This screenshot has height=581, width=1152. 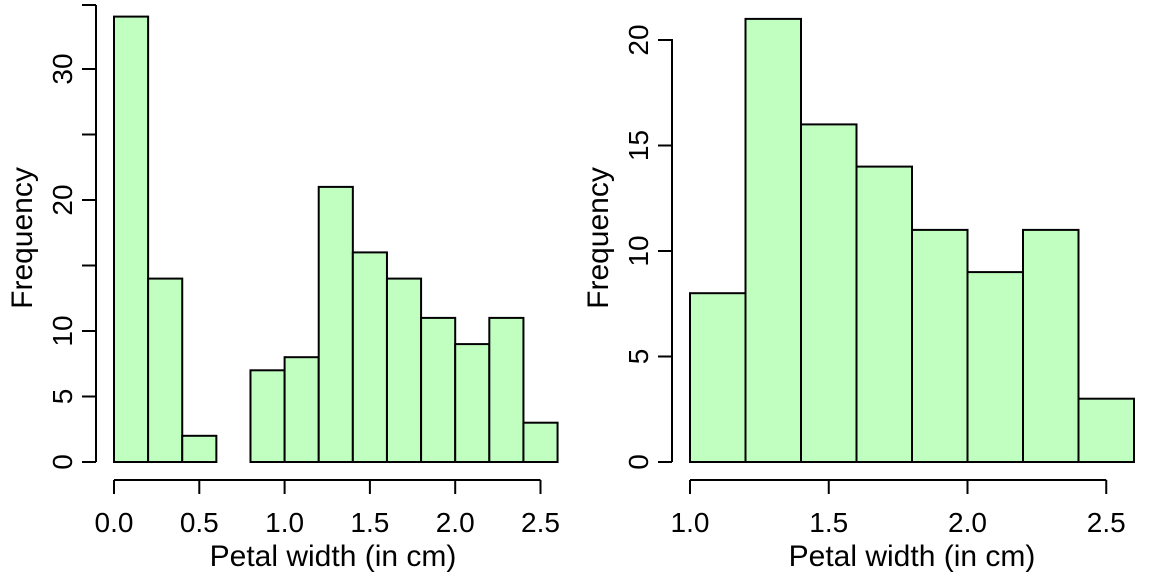 I want to click on x-tick-label: 0.5, so click(x=199, y=522).